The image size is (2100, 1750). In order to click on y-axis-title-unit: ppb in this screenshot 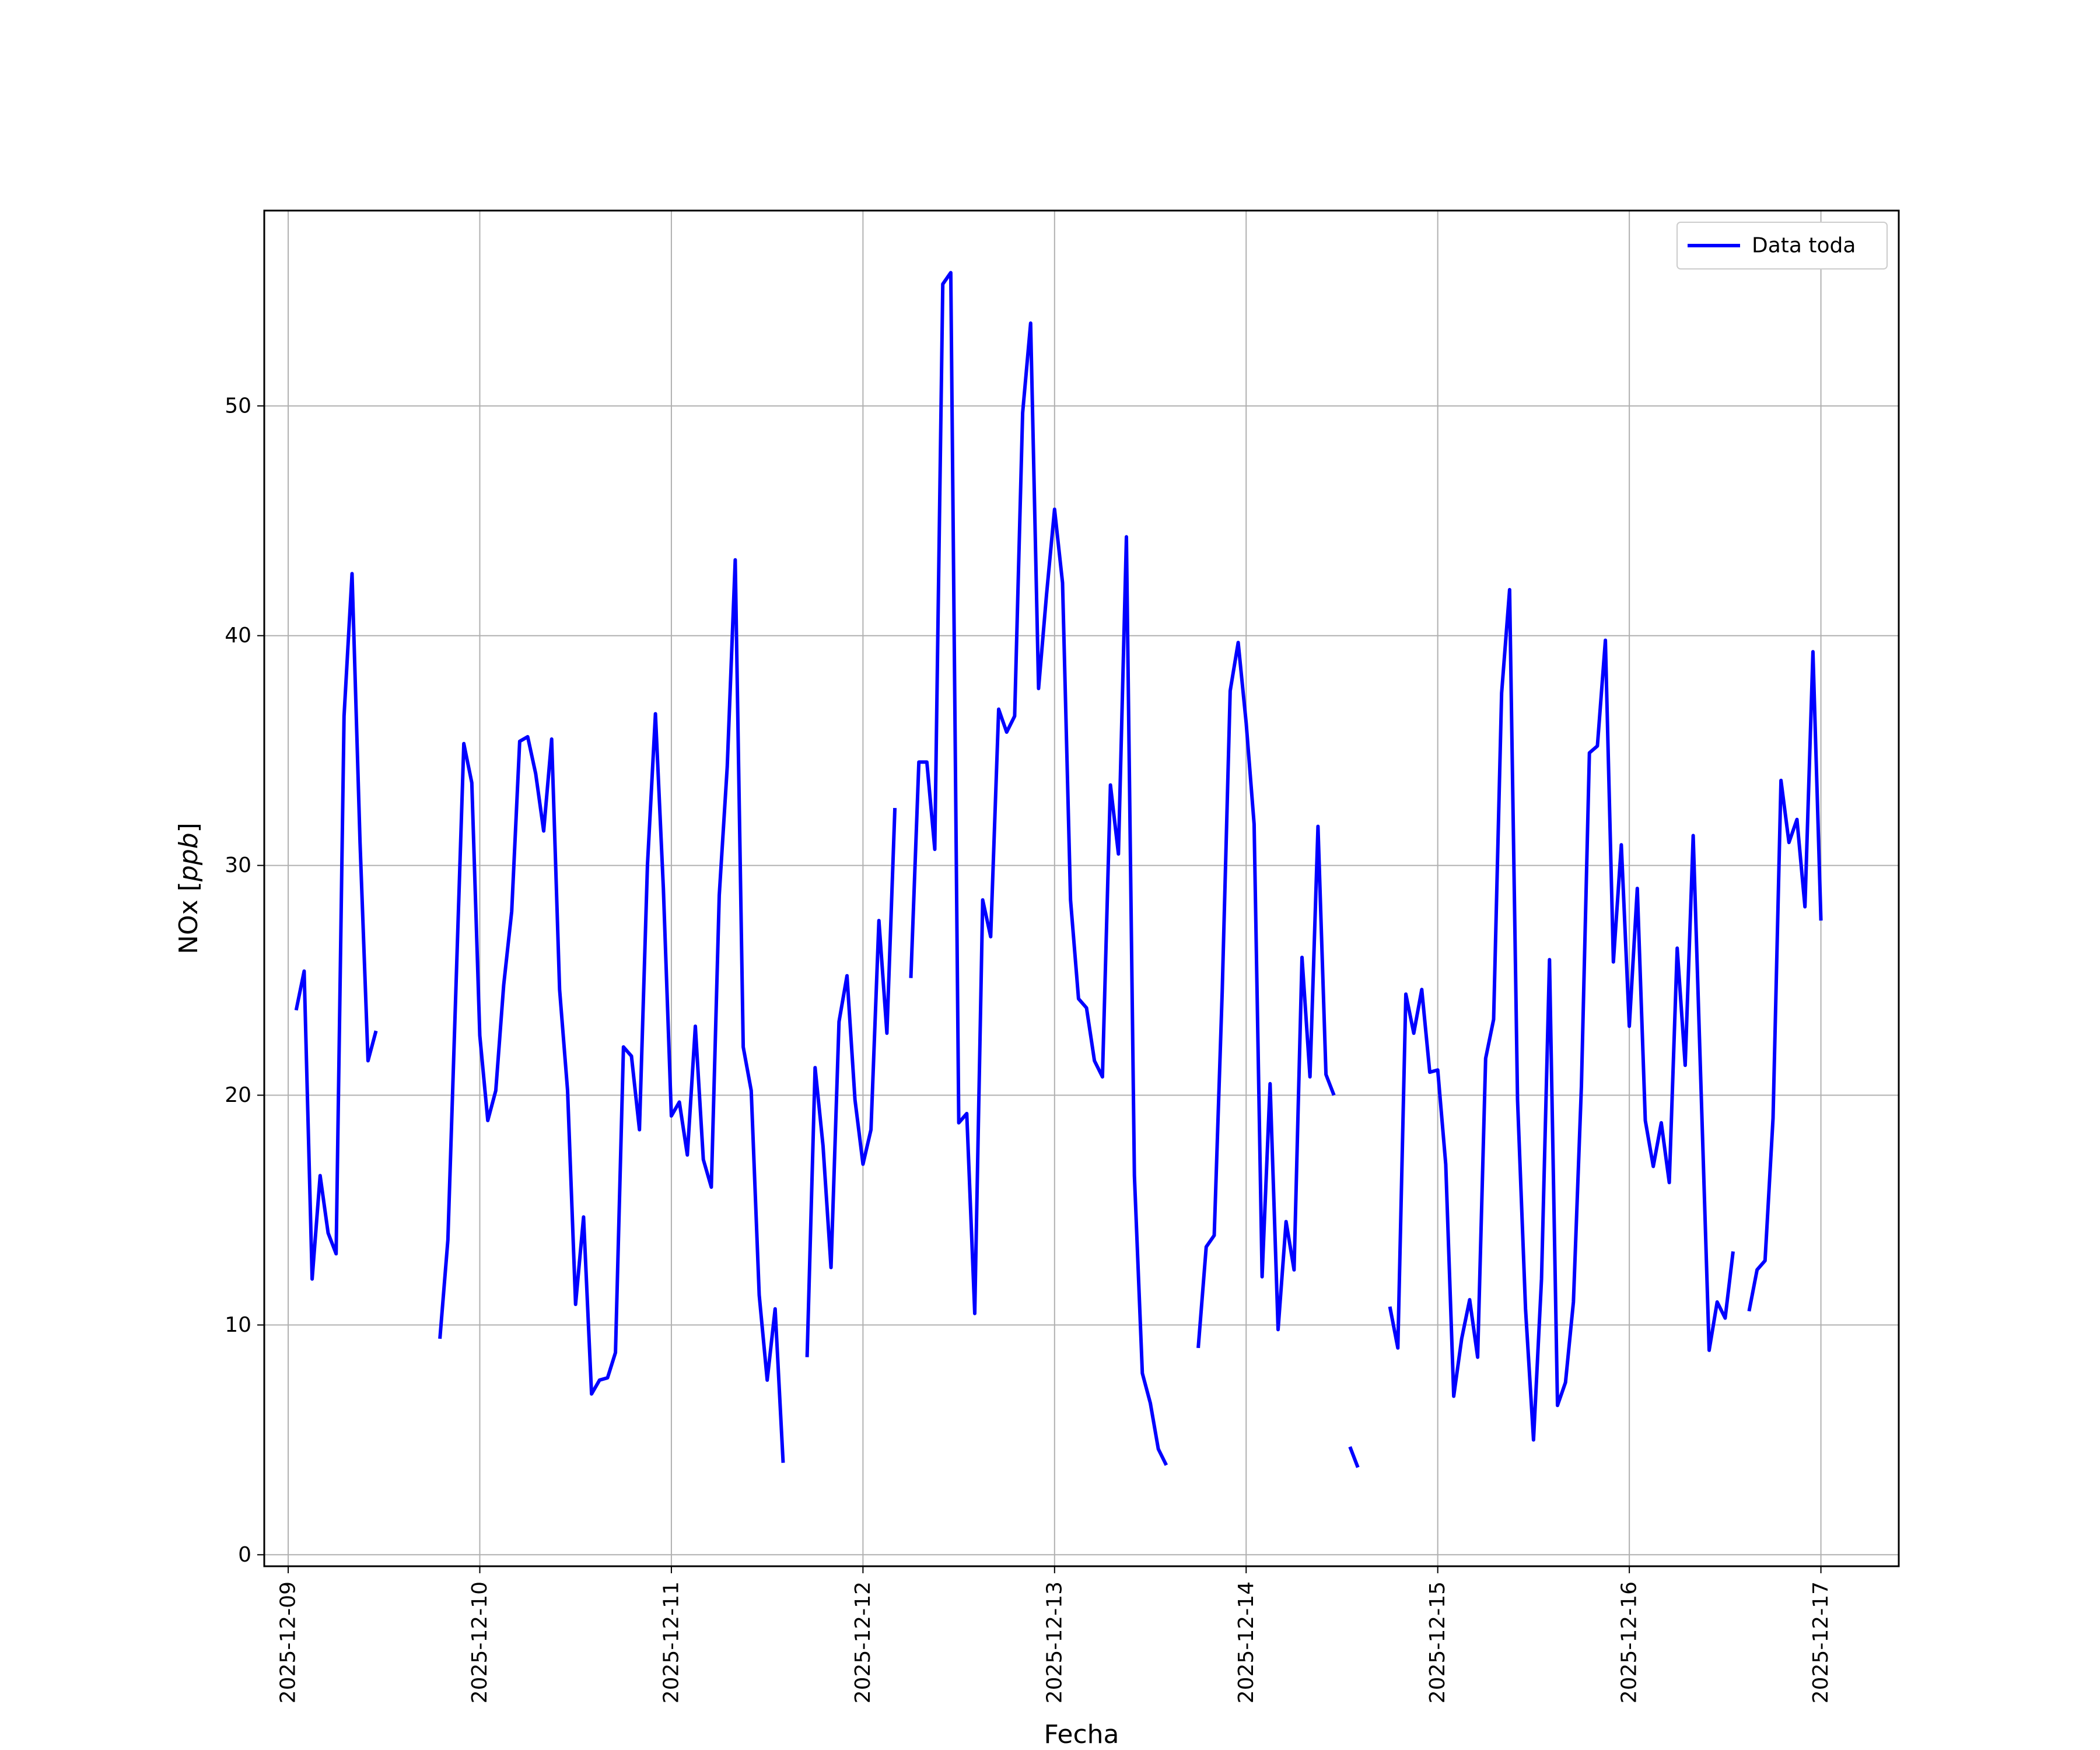, I will do `click(189, 857)`.